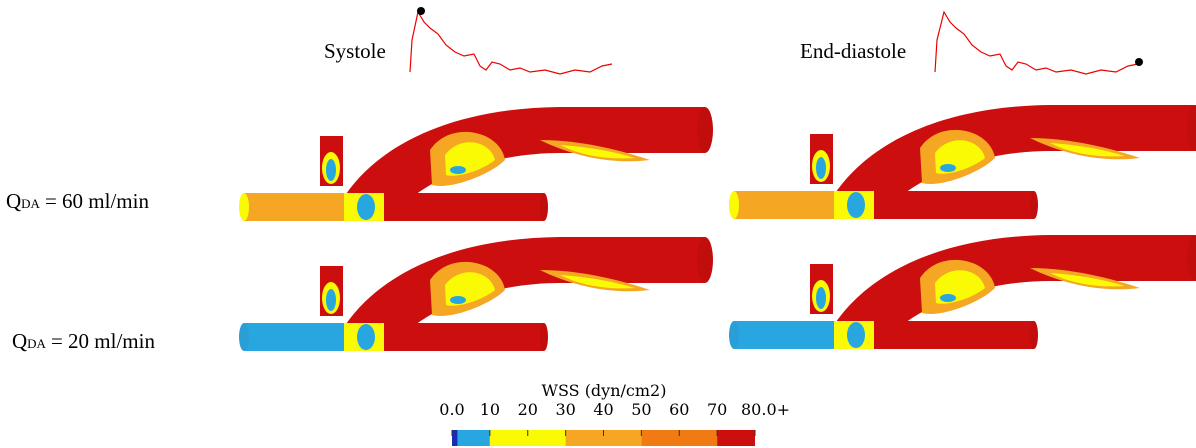 This screenshot has height=448, width=1196. Describe the element at coordinates (451, 409) in the screenshot. I see `colorbar-tick-label: 0.0` at that location.